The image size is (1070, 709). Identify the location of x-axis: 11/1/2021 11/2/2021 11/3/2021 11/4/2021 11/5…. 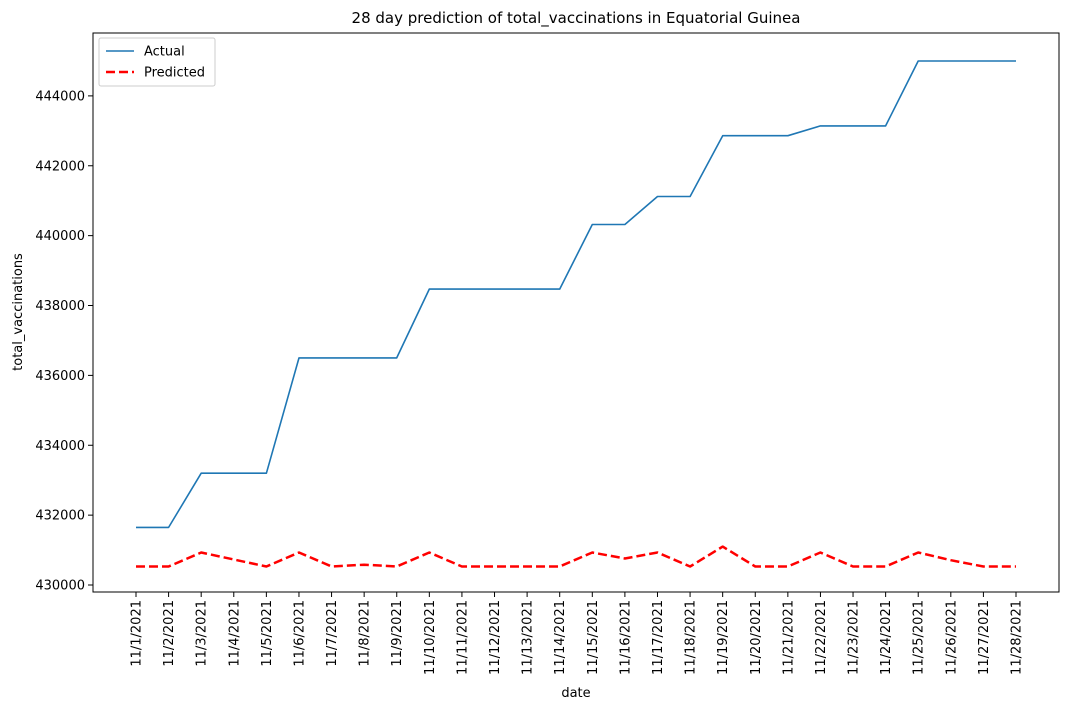
(577, 633).